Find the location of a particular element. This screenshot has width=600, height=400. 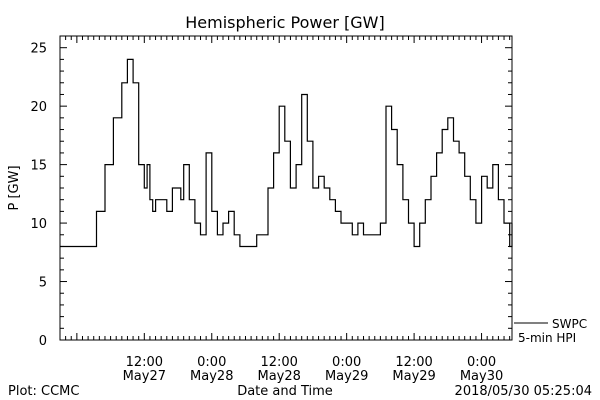

y-tick-label: 5 is located at coordinates (43, 283).